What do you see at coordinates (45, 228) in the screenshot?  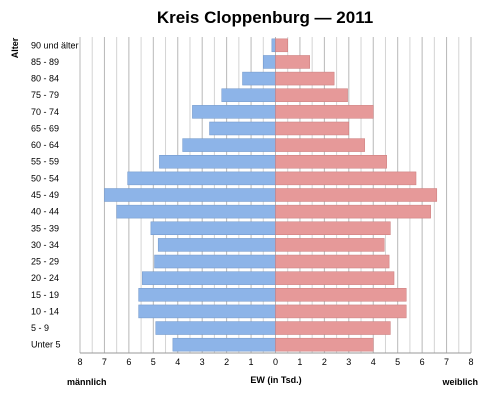 I see `category-label: 35 - 39` at bounding box center [45, 228].